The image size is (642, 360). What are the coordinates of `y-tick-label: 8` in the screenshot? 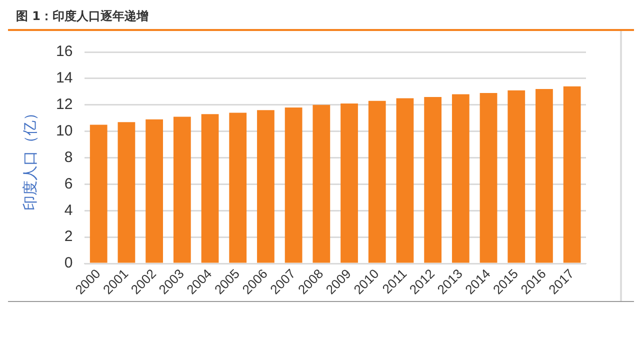 It's located at (68, 157).